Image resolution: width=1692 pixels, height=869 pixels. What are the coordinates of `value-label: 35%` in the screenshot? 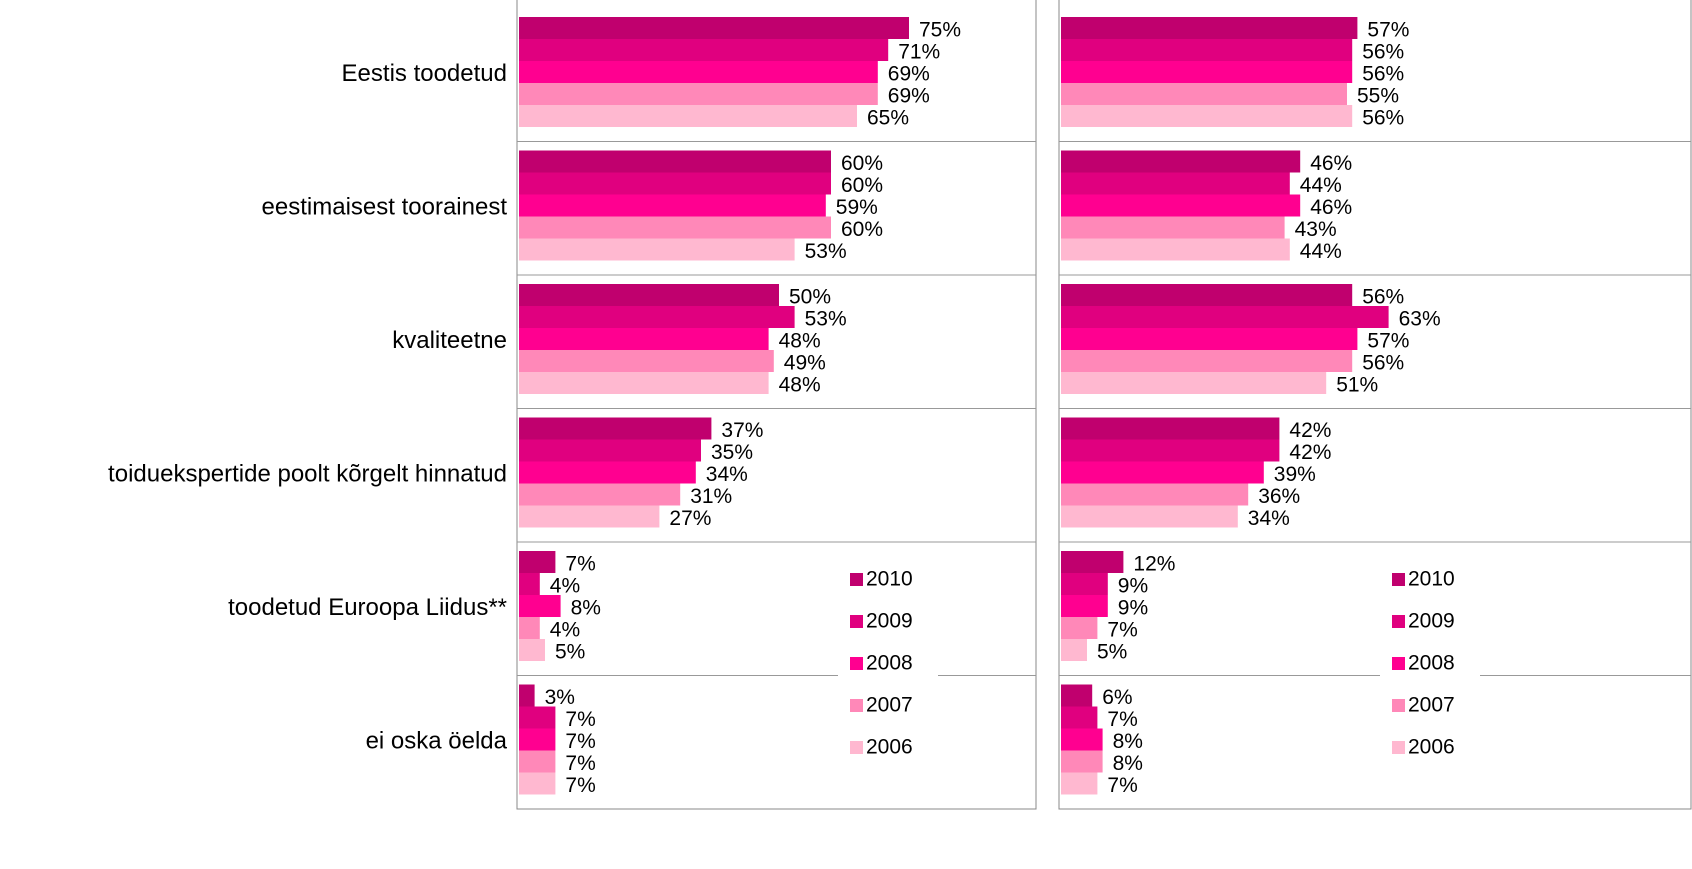 It's located at (732, 452).